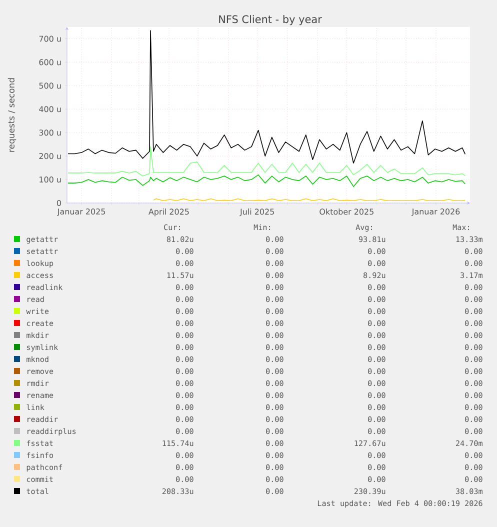 The width and height of the screenshot is (497, 527). What do you see at coordinates (270, 20) in the screenshot?
I see `chart-title: NFS Client - by year` at bounding box center [270, 20].